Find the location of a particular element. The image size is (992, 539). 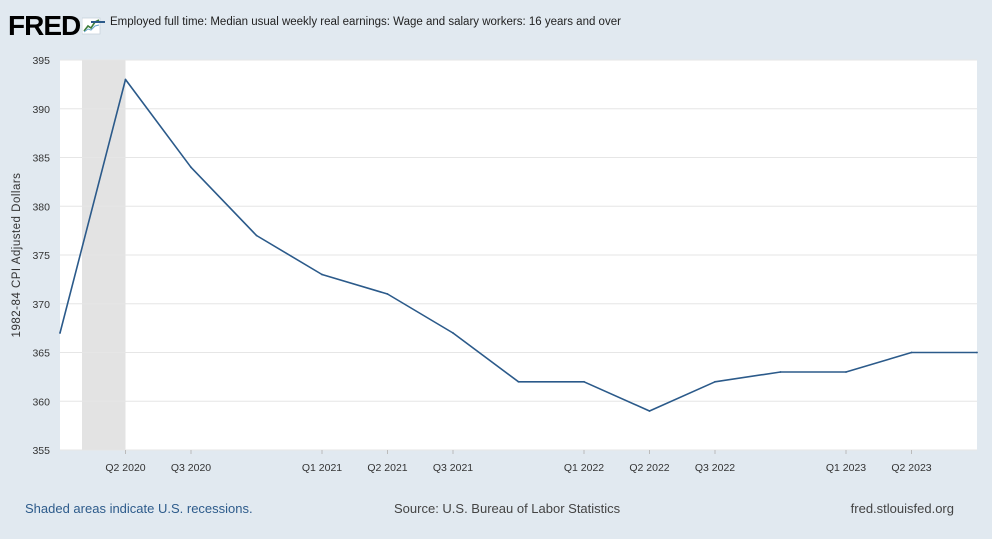

y-axis-title: 1982-84 CPI Adjusted Dollars is located at coordinates (17, 255).